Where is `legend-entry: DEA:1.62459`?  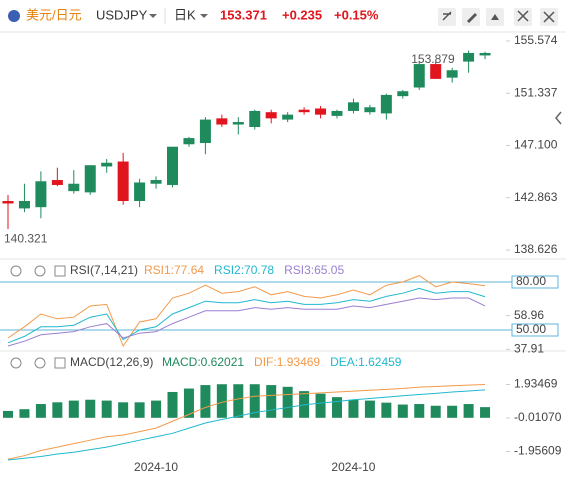
legend-entry: DEA:1.62459 is located at coordinates (366, 362).